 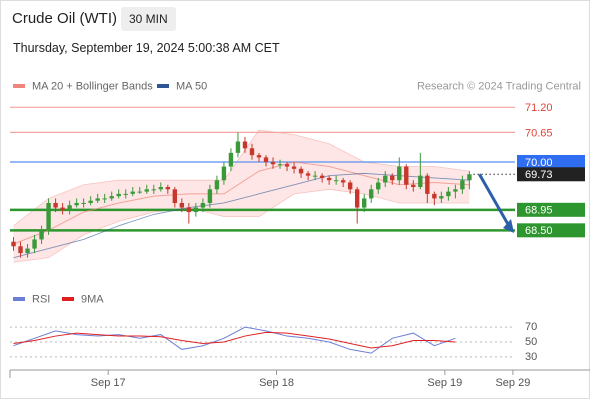 What do you see at coordinates (539, 108) in the screenshot?
I see `level-label: 71.20` at bounding box center [539, 108].